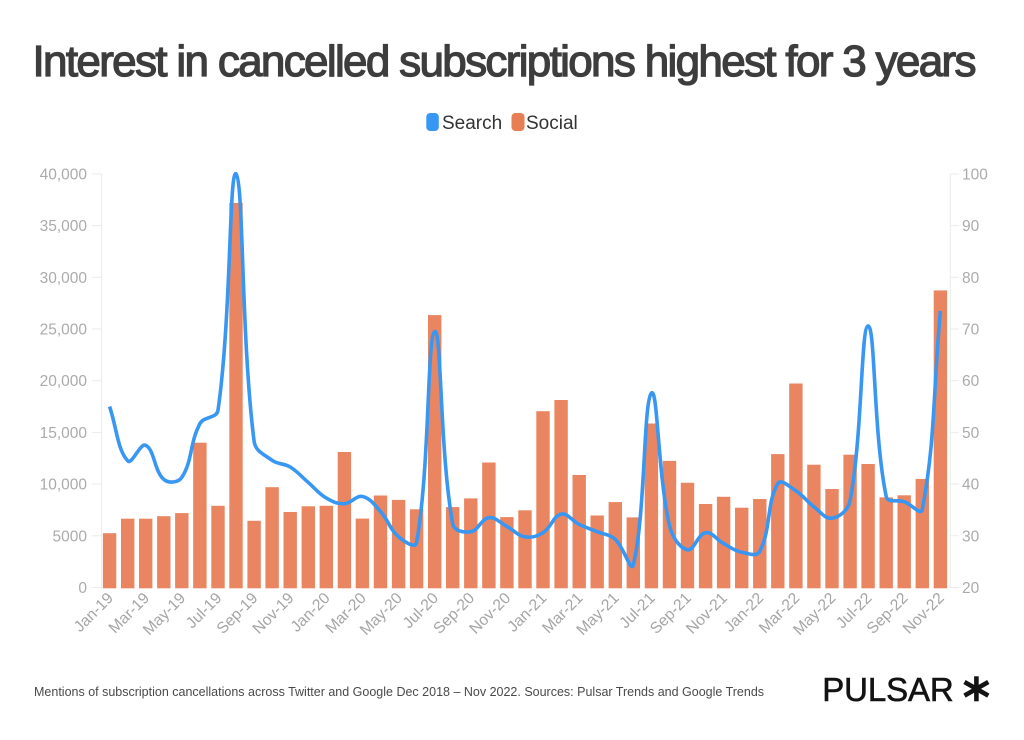 The height and width of the screenshot is (740, 1024). I want to click on svg-text: 30,000, so click(64, 278).